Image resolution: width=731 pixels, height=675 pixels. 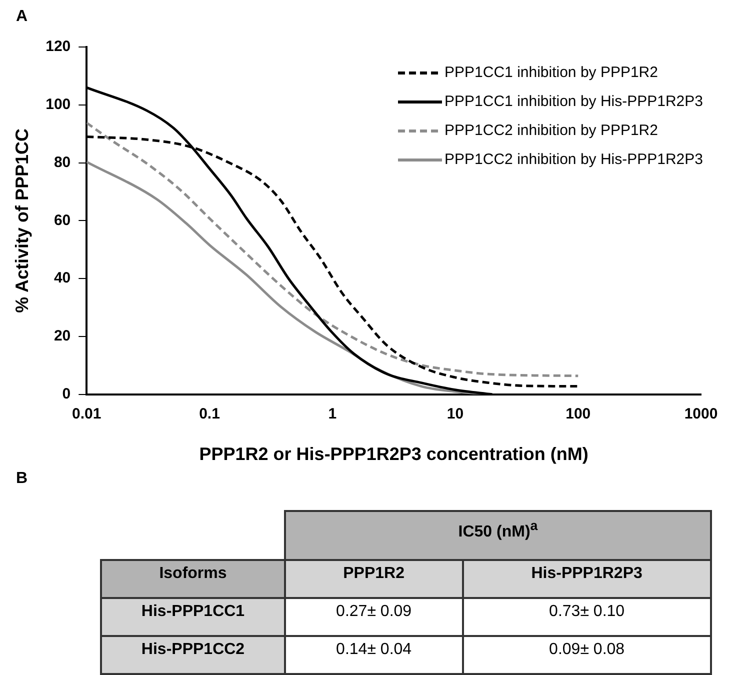 I want to click on x-tick-label: 1, so click(x=332, y=414).